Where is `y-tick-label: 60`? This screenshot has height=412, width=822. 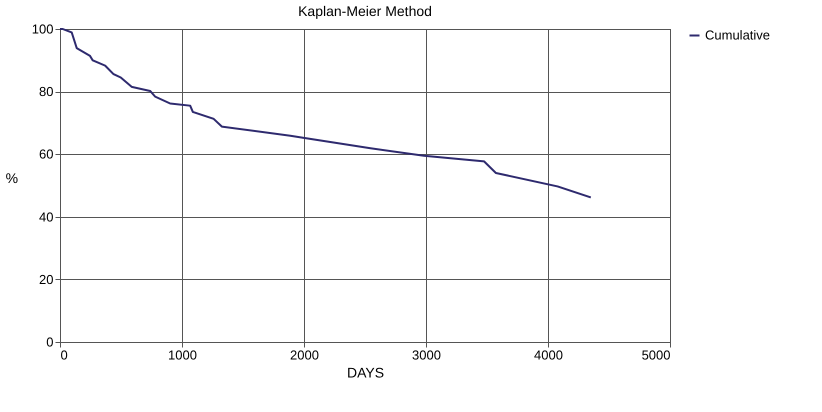
y-tick-label: 60 is located at coordinates (46, 154).